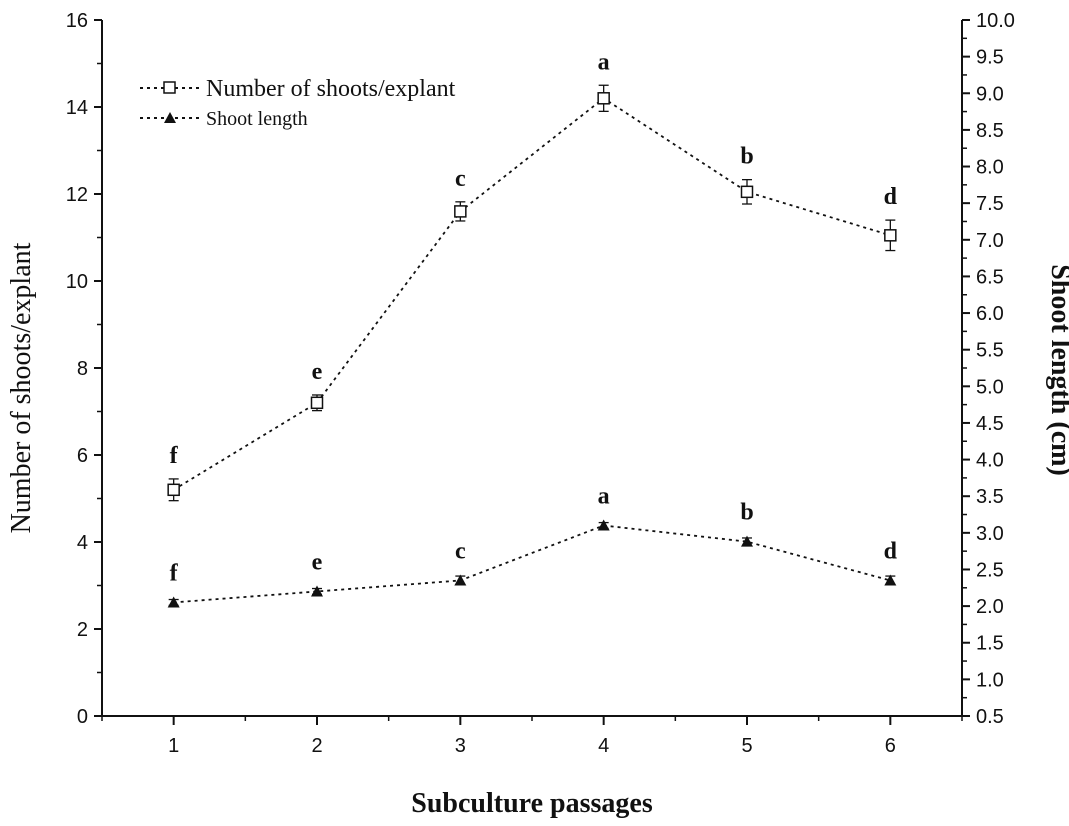  What do you see at coordinates (990, 461) in the screenshot?
I see `y2-tick-label: 4.0` at bounding box center [990, 461].